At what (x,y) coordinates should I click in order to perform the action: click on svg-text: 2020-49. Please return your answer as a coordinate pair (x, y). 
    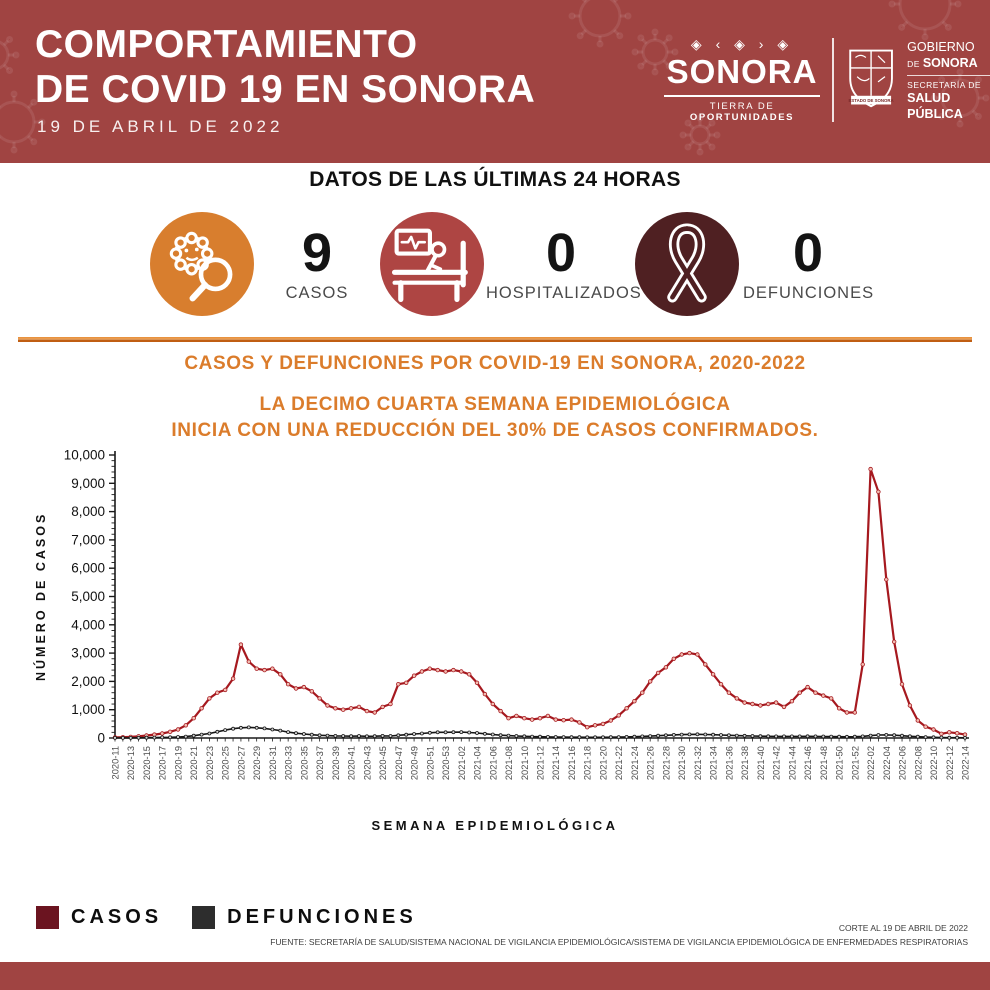
    Looking at the image, I should click on (415, 763).